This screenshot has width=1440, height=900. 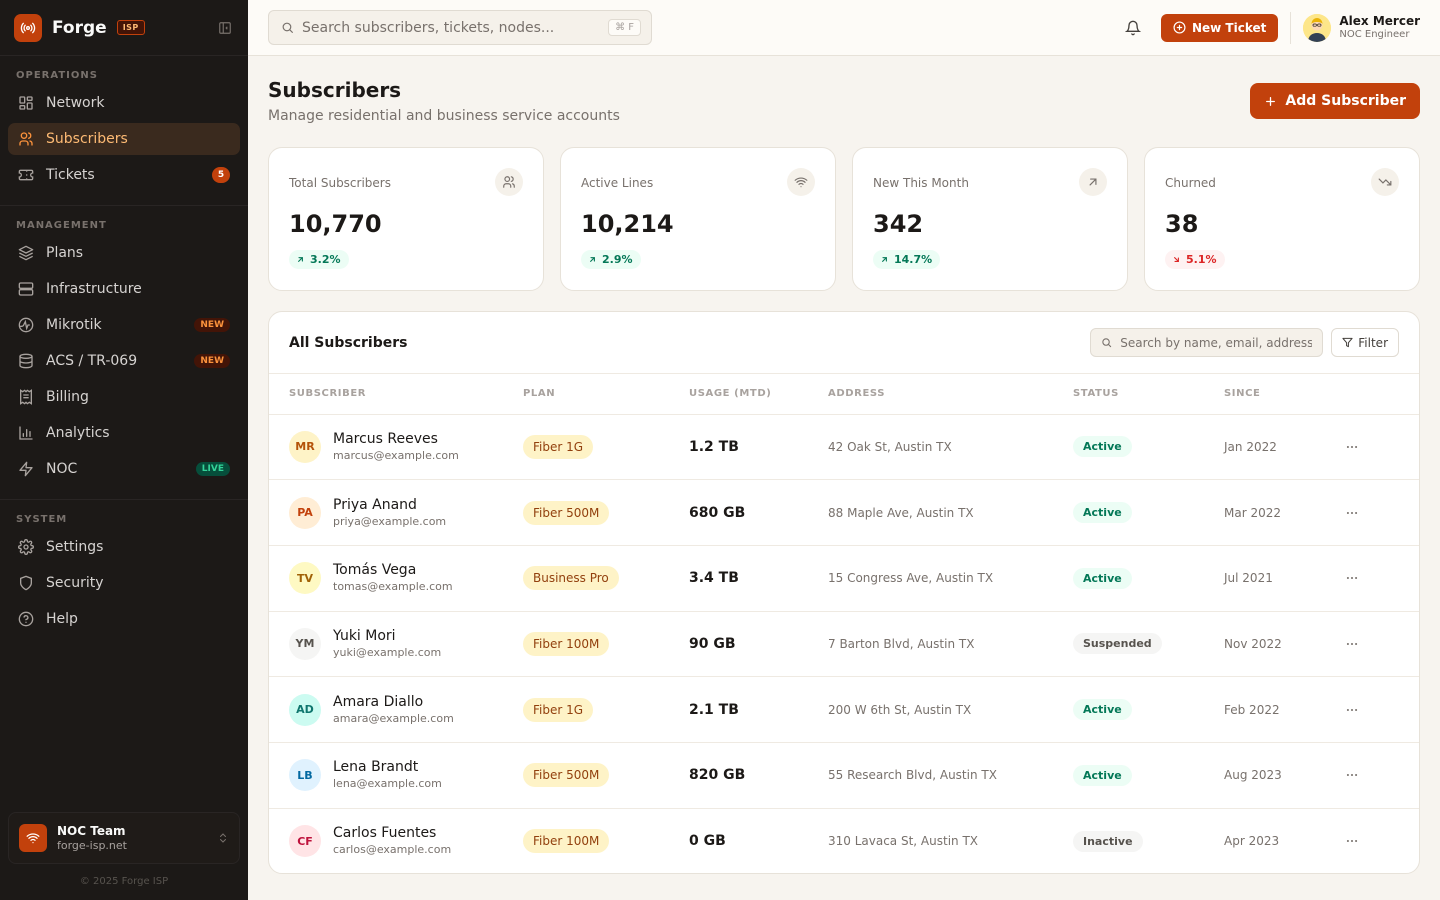 I want to click on subscriber-name: Priya Anand, so click(x=375, y=504).